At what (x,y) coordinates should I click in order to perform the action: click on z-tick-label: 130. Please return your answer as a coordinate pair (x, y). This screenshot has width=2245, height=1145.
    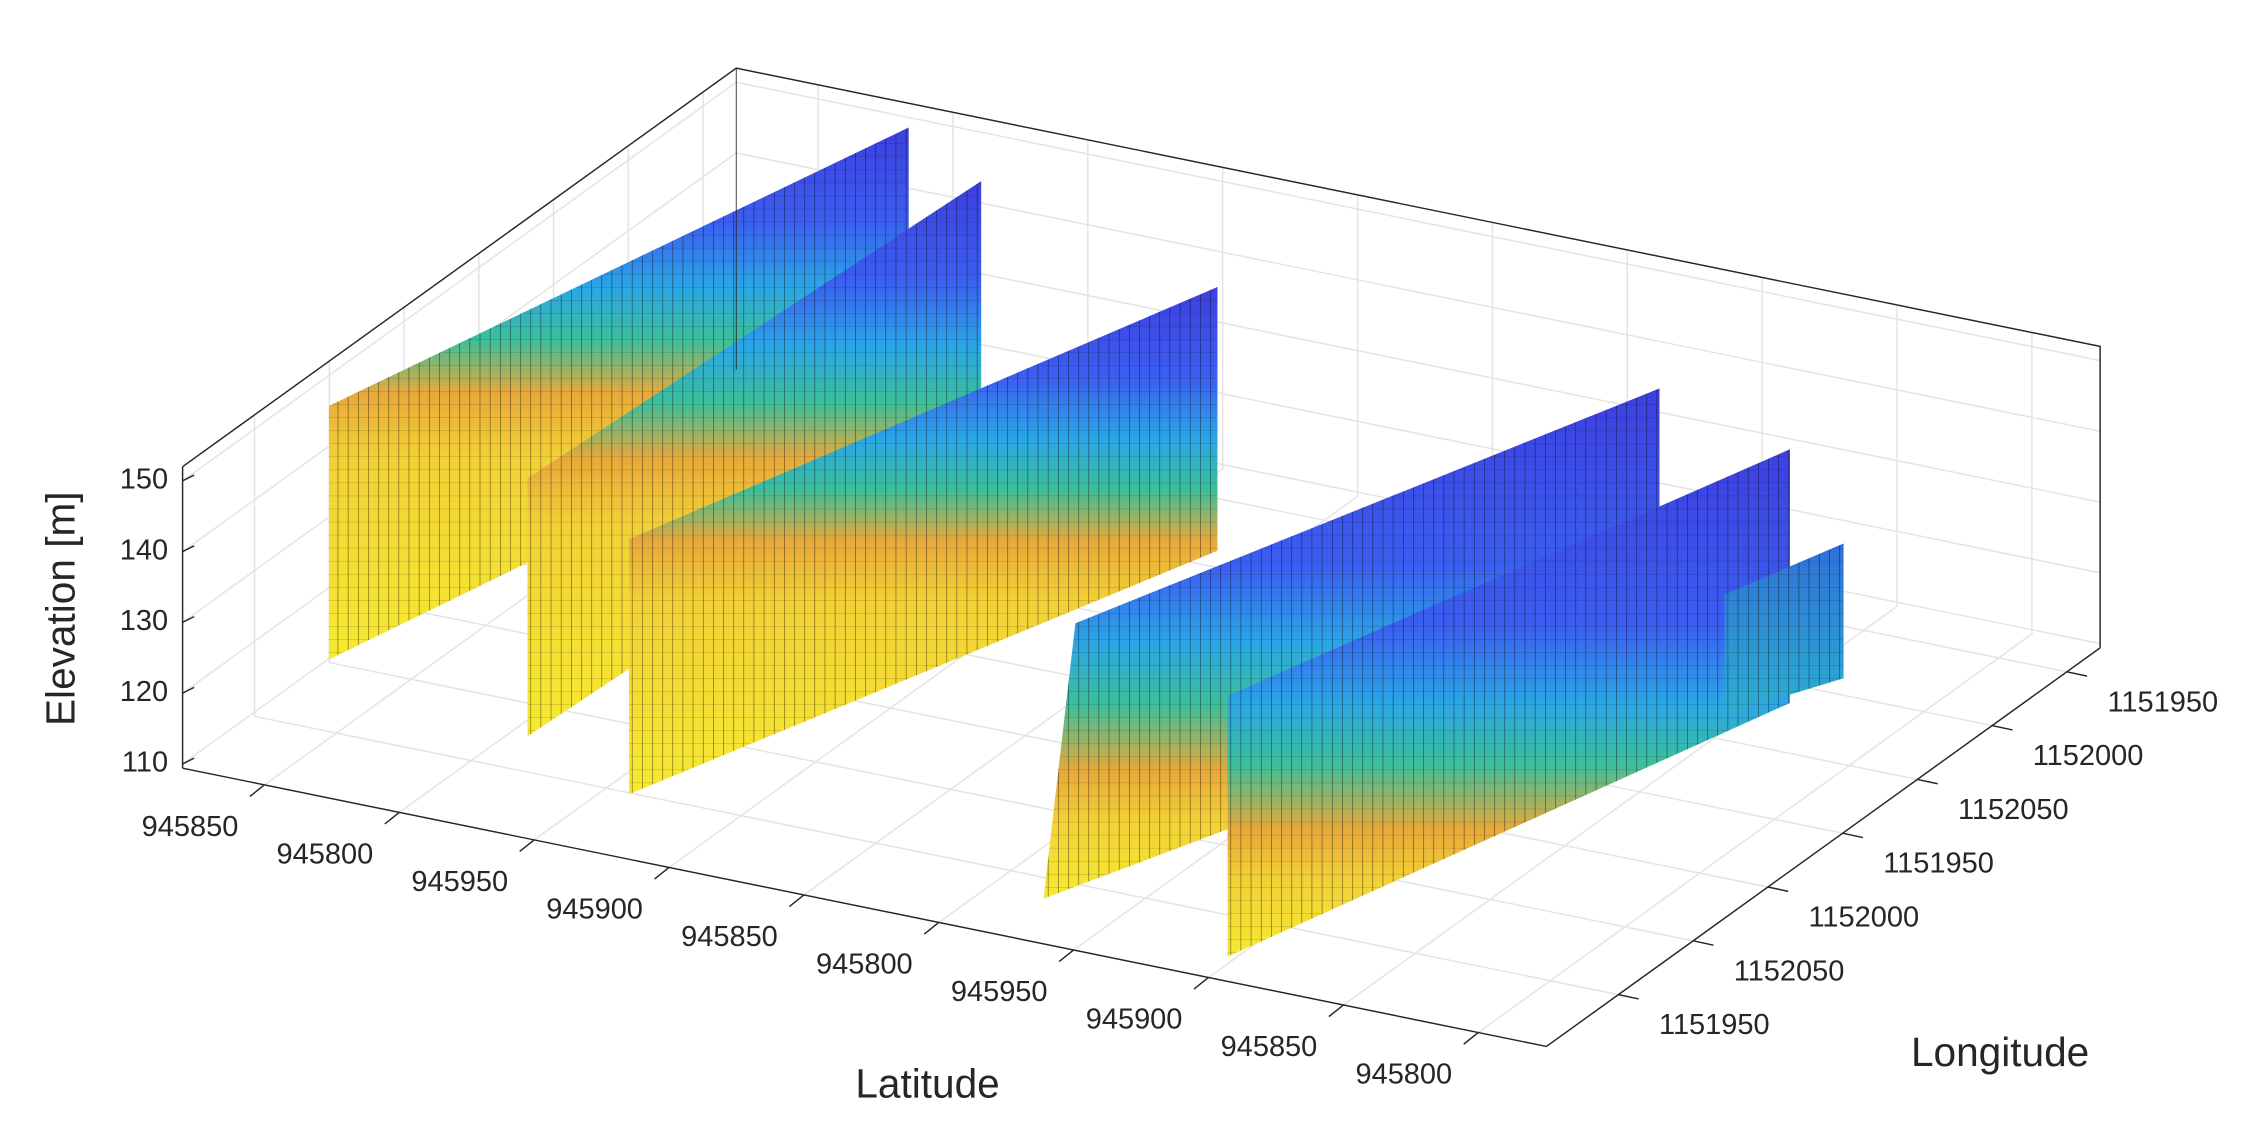
    Looking at the image, I should click on (144, 621).